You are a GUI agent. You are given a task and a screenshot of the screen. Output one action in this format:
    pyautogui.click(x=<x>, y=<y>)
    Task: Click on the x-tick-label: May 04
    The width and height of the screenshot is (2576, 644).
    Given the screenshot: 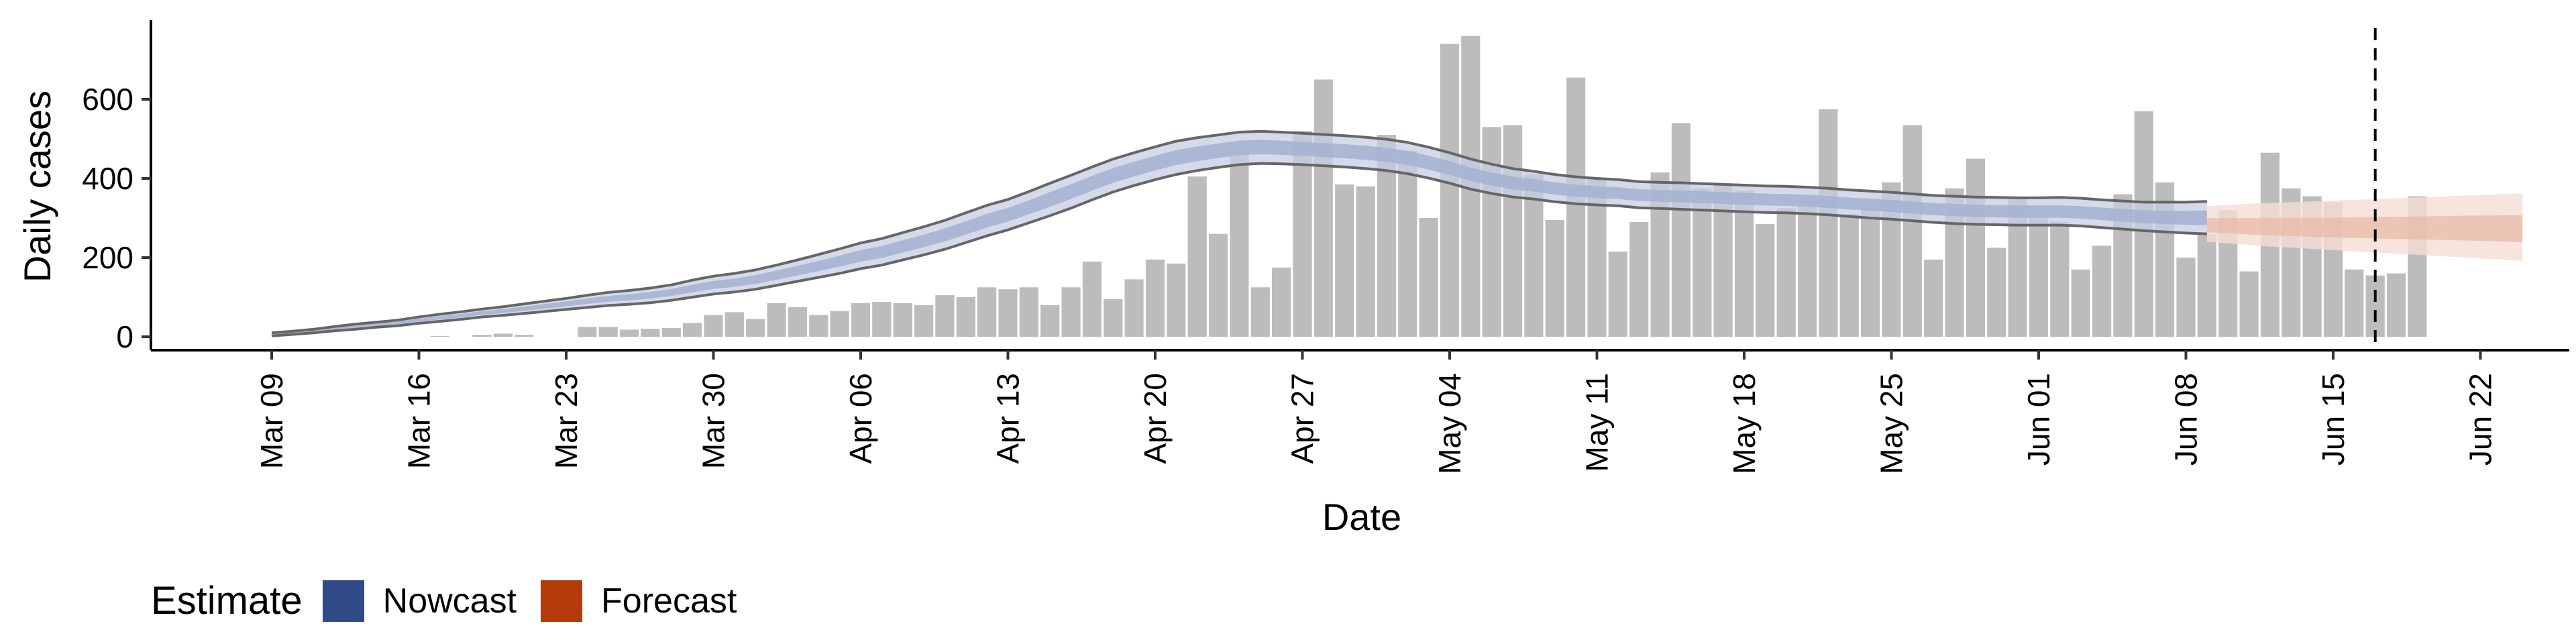 What is the action you would take?
    pyautogui.click(x=1449, y=423)
    